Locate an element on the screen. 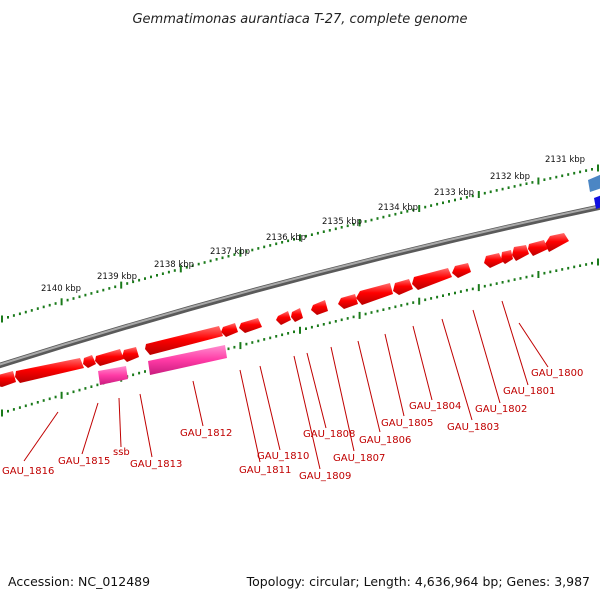  gene-label: GAU_1804 is located at coordinates (435, 406).